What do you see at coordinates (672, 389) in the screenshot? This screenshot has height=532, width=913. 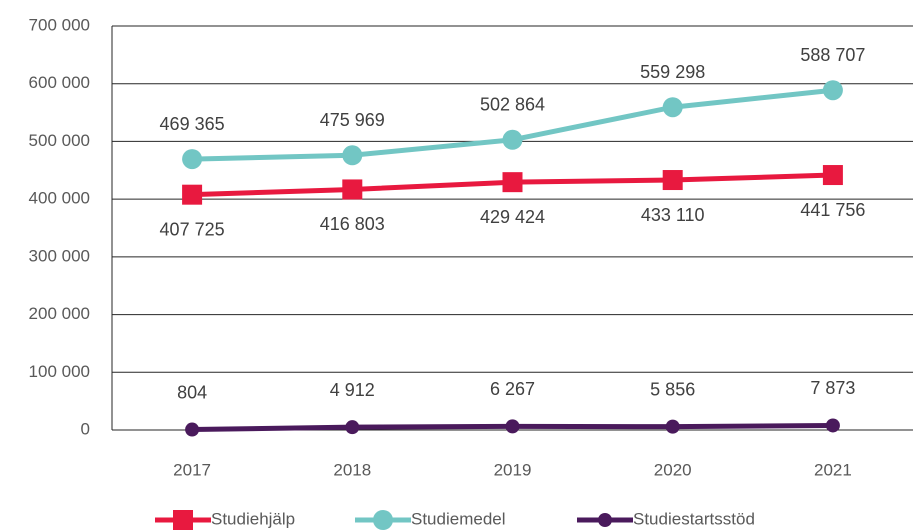 I see `data-label: 5 856` at bounding box center [672, 389].